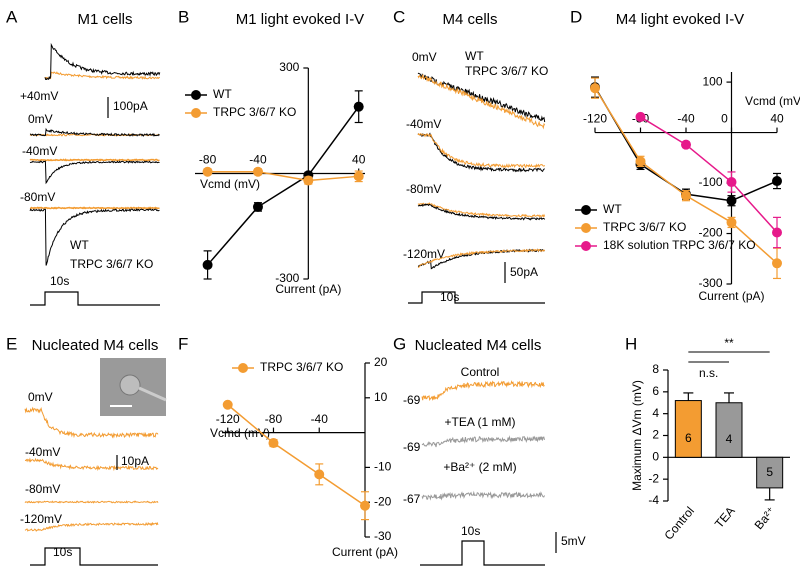 Image resolution: width=800 pixels, height=576 pixels. I want to click on y-tick-label: -30, so click(383, 536).